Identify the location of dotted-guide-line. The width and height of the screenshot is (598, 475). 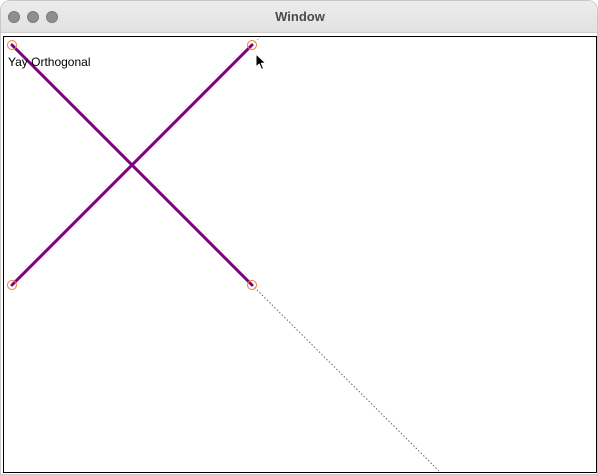
(345, 378).